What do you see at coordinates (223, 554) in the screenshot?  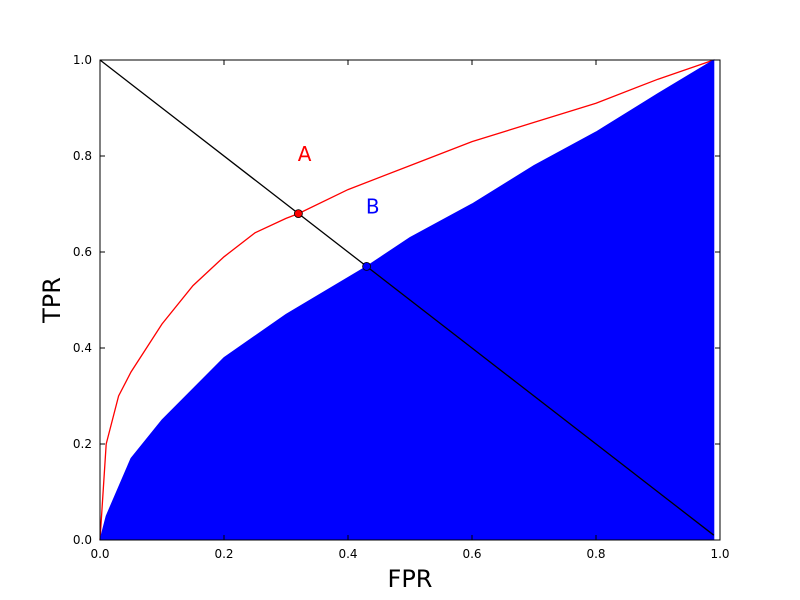 I see `x-tick-label: 0.2` at bounding box center [223, 554].